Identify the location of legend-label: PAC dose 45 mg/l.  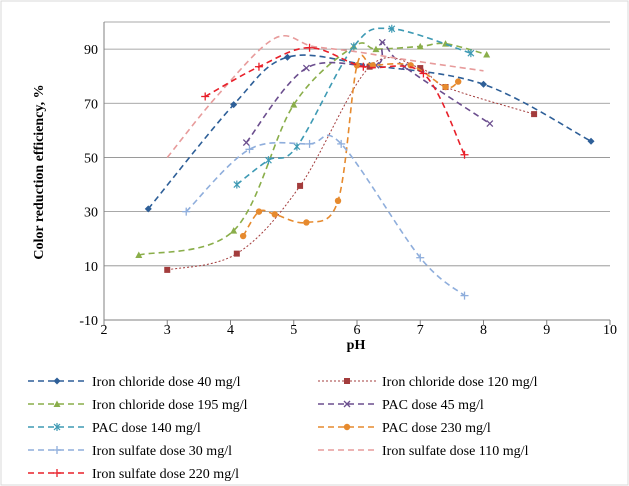
(433, 405).